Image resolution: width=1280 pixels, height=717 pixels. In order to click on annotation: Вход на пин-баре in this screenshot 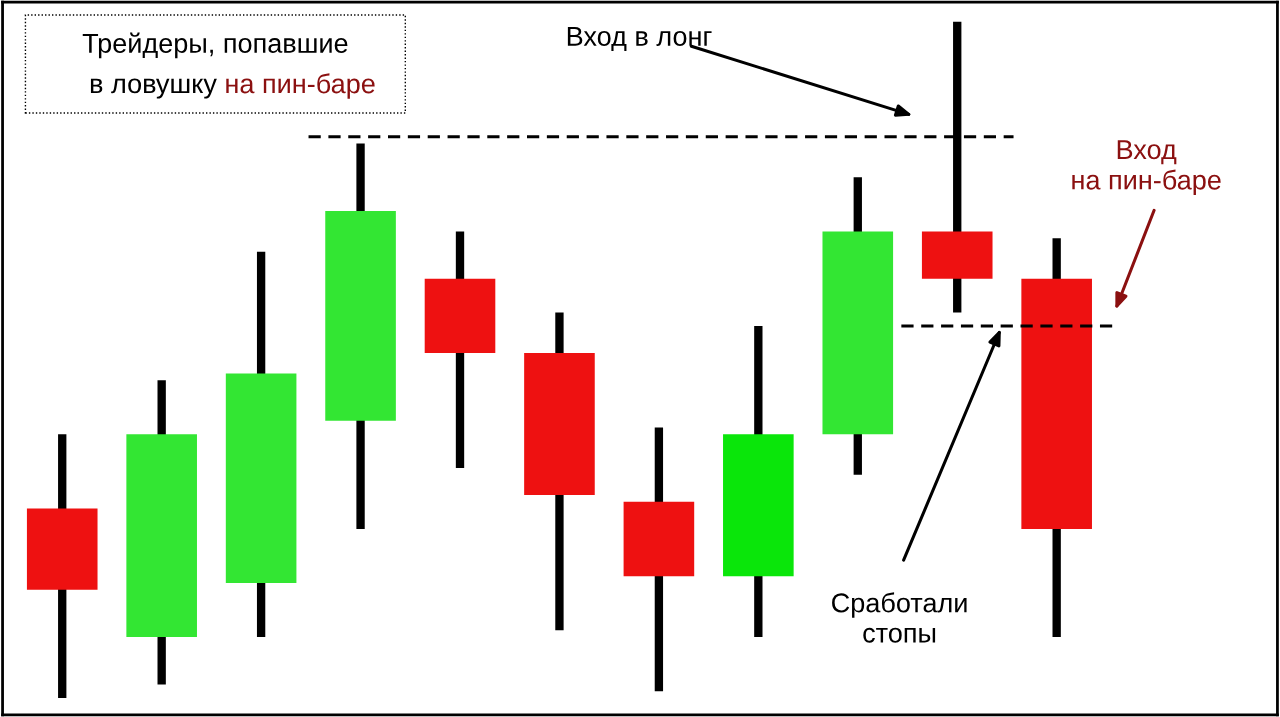, I will do `click(1146, 167)`.